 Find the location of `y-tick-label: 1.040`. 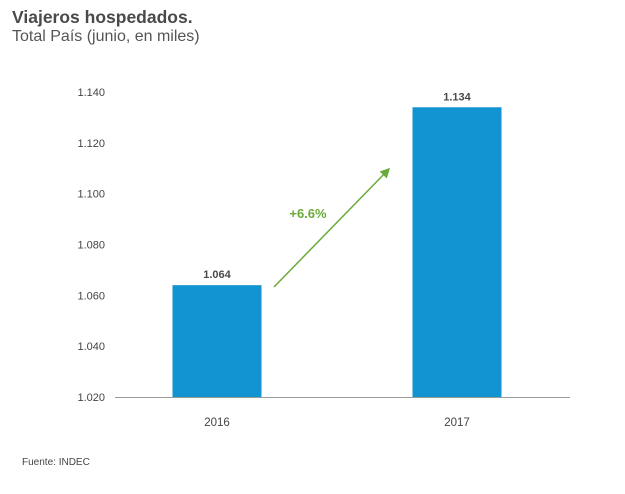

y-tick-label: 1.040 is located at coordinates (91, 347).